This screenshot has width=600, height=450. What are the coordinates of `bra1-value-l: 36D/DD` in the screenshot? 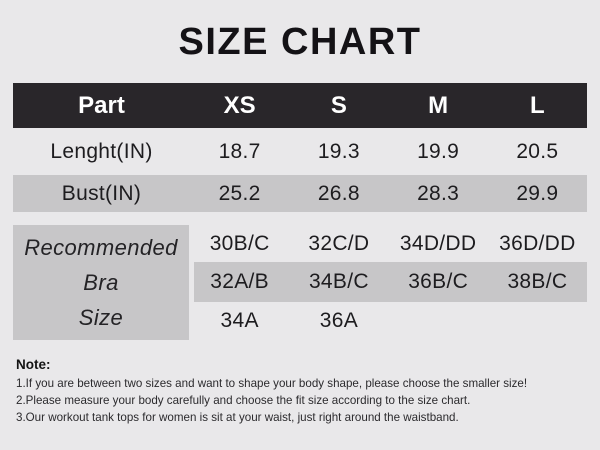 It's located at (537, 243).